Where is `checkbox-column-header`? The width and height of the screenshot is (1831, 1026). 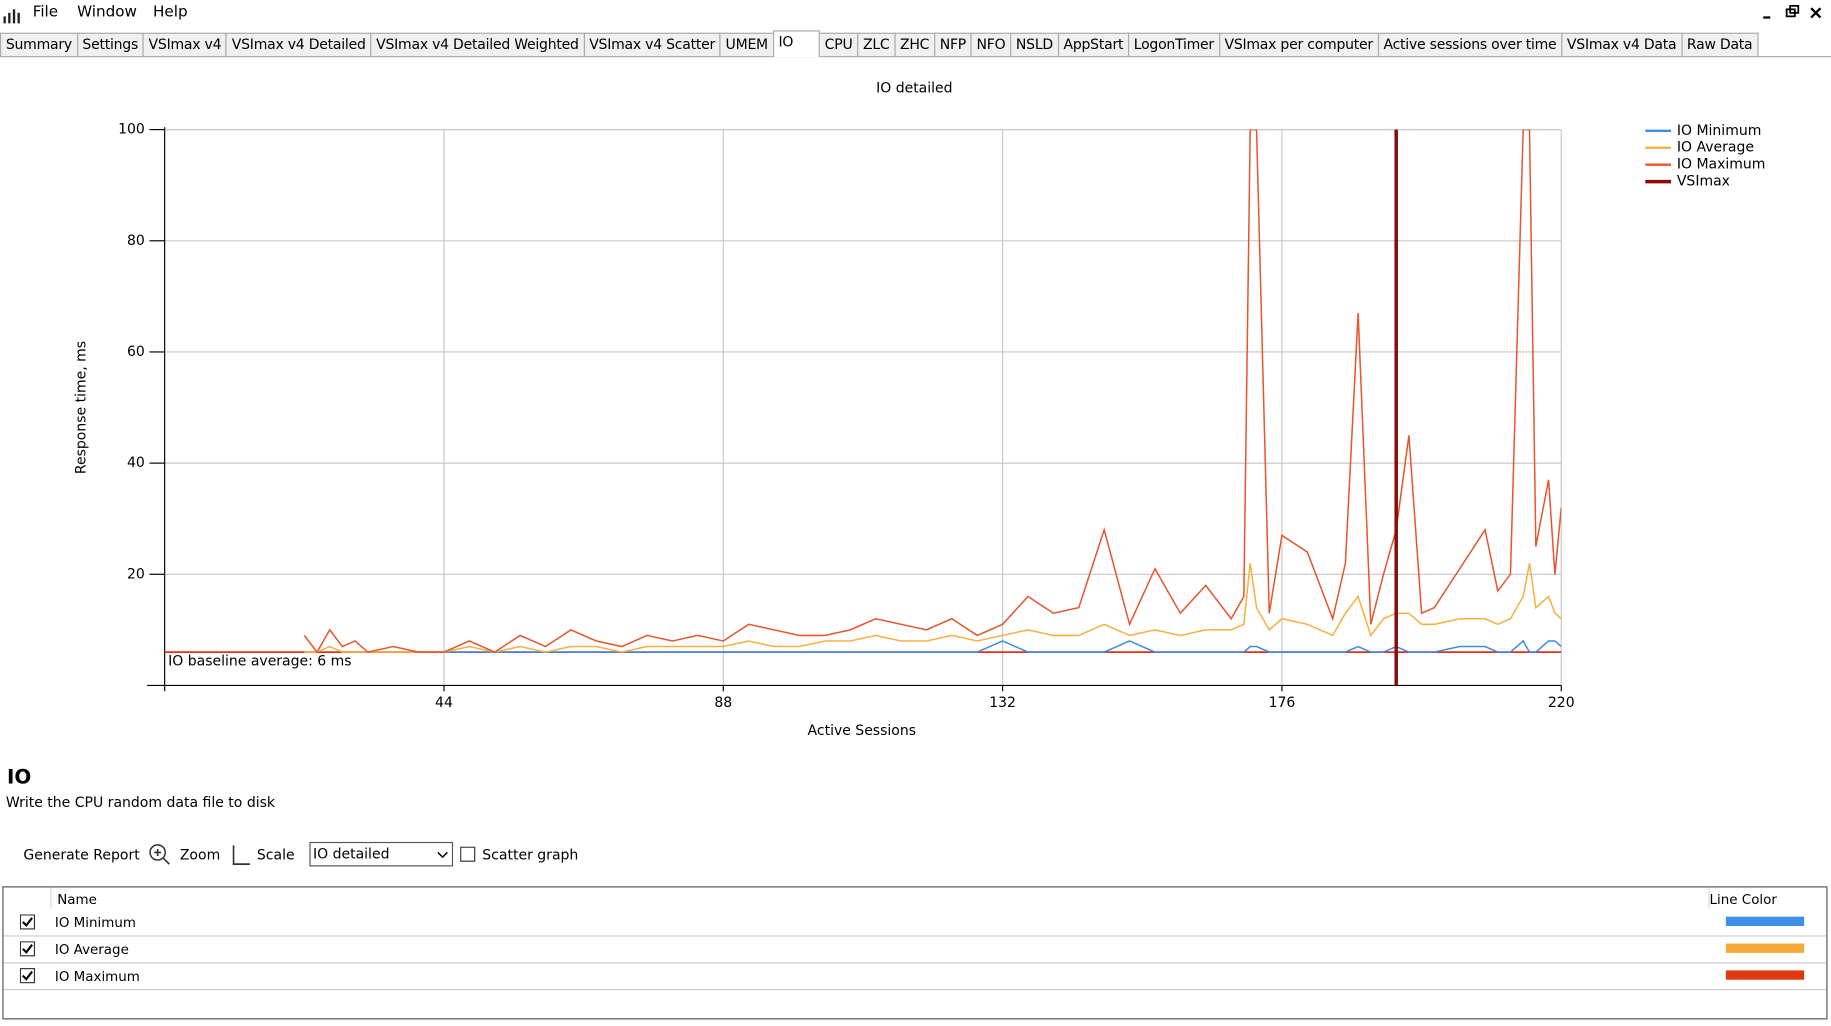
checkbox-column-header is located at coordinates (28, 898).